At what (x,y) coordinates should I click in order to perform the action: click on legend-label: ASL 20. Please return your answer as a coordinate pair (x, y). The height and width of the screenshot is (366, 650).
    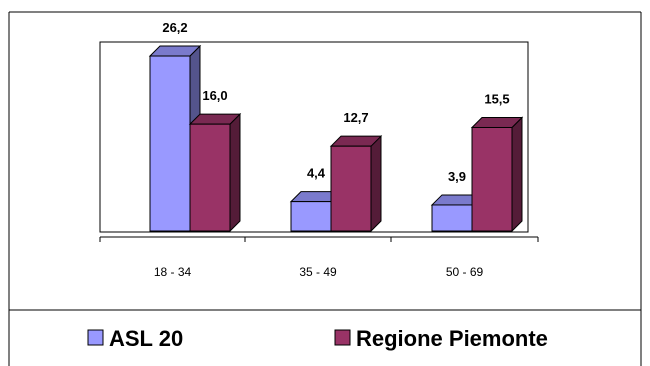
    Looking at the image, I should click on (146, 338).